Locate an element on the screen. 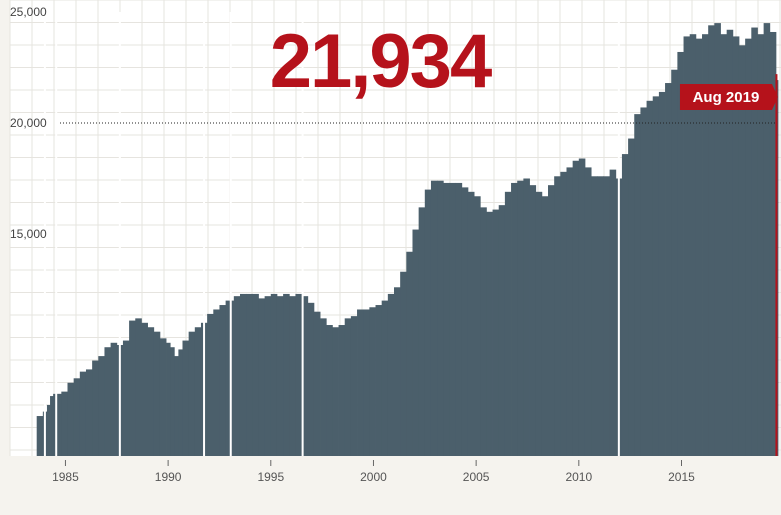  x-tick-label: 2015 is located at coordinates (681, 477).